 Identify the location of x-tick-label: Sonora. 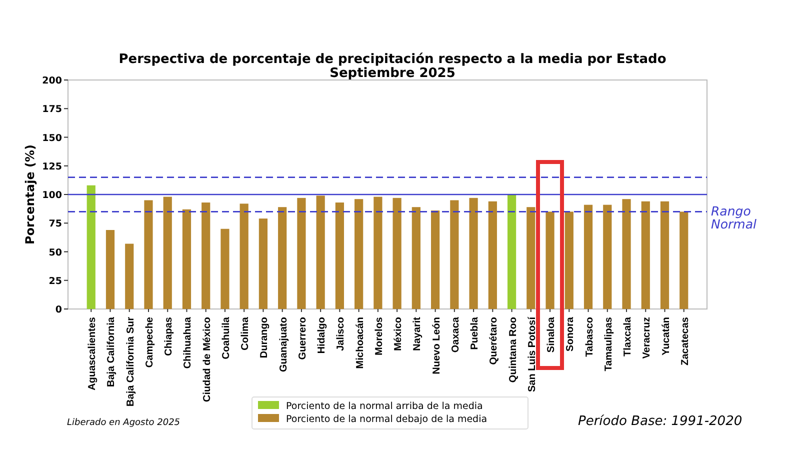
(570, 334).